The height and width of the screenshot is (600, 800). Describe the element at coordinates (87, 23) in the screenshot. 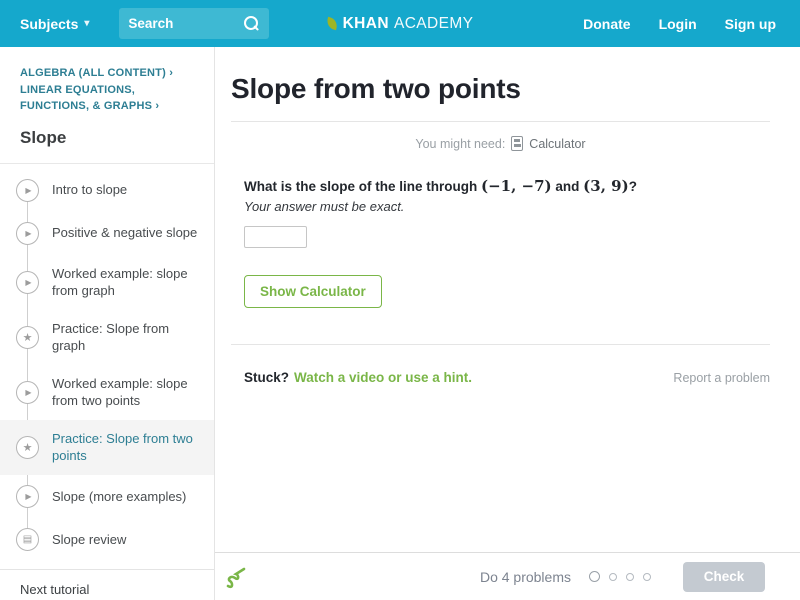

I see `chevron-down-icon: ▾` at that location.